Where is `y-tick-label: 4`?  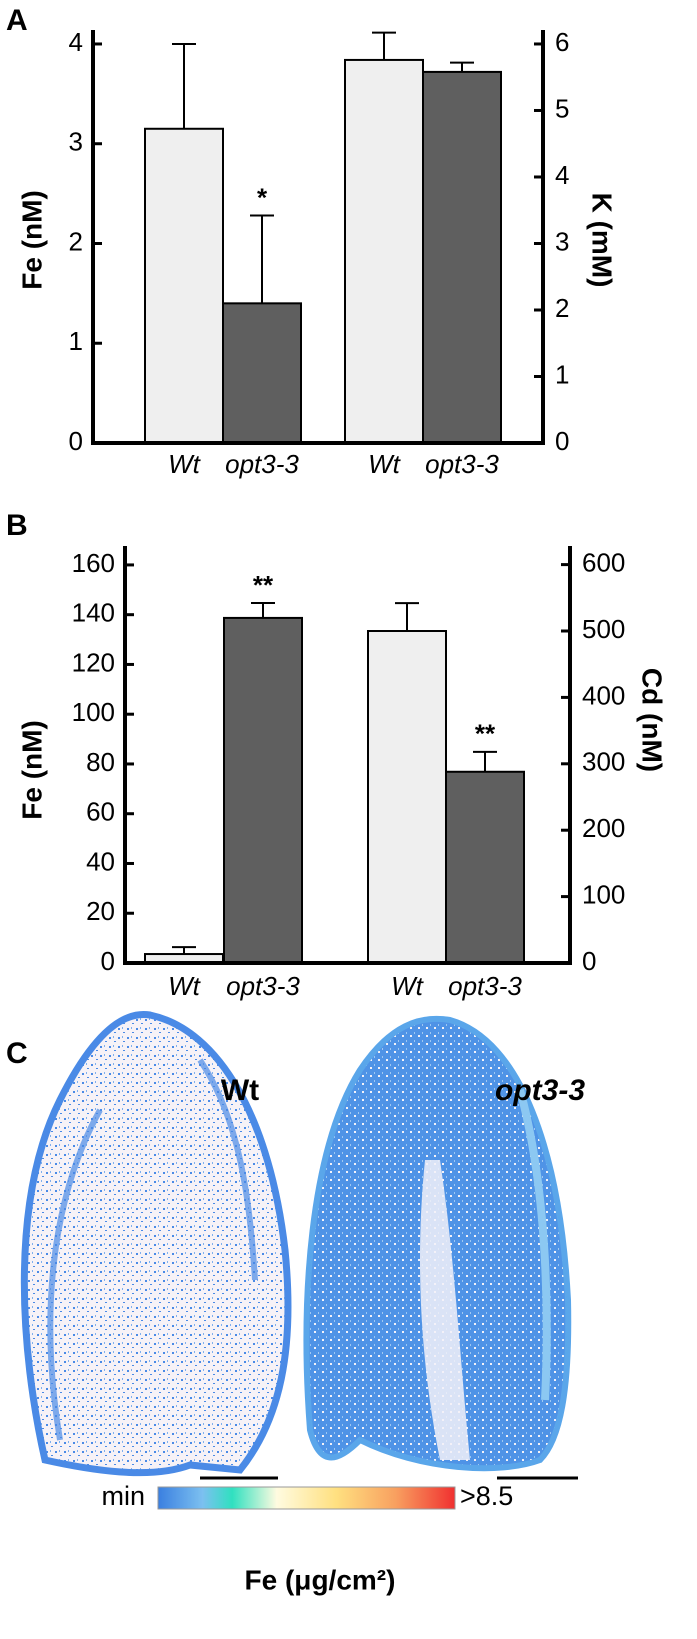 y-tick-label: 4 is located at coordinates (76, 42).